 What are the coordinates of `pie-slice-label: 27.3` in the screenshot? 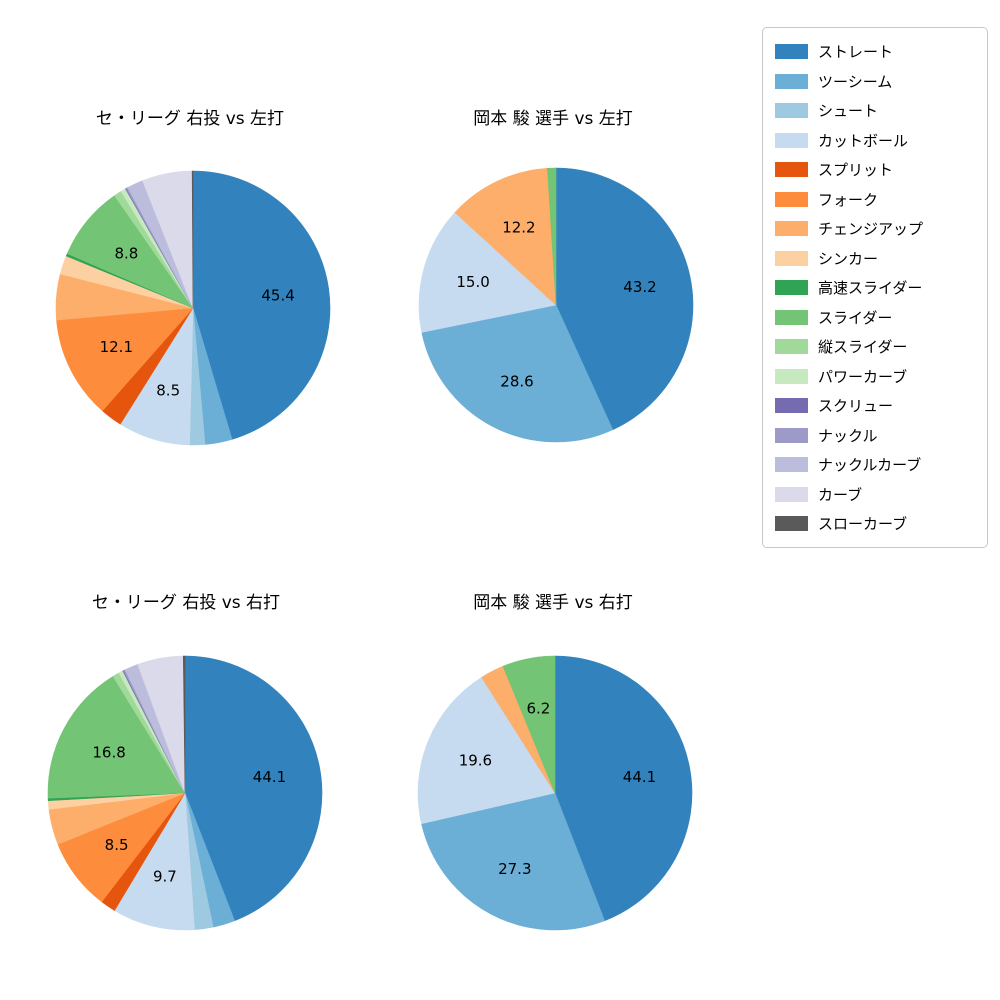 It's located at (514, 869).